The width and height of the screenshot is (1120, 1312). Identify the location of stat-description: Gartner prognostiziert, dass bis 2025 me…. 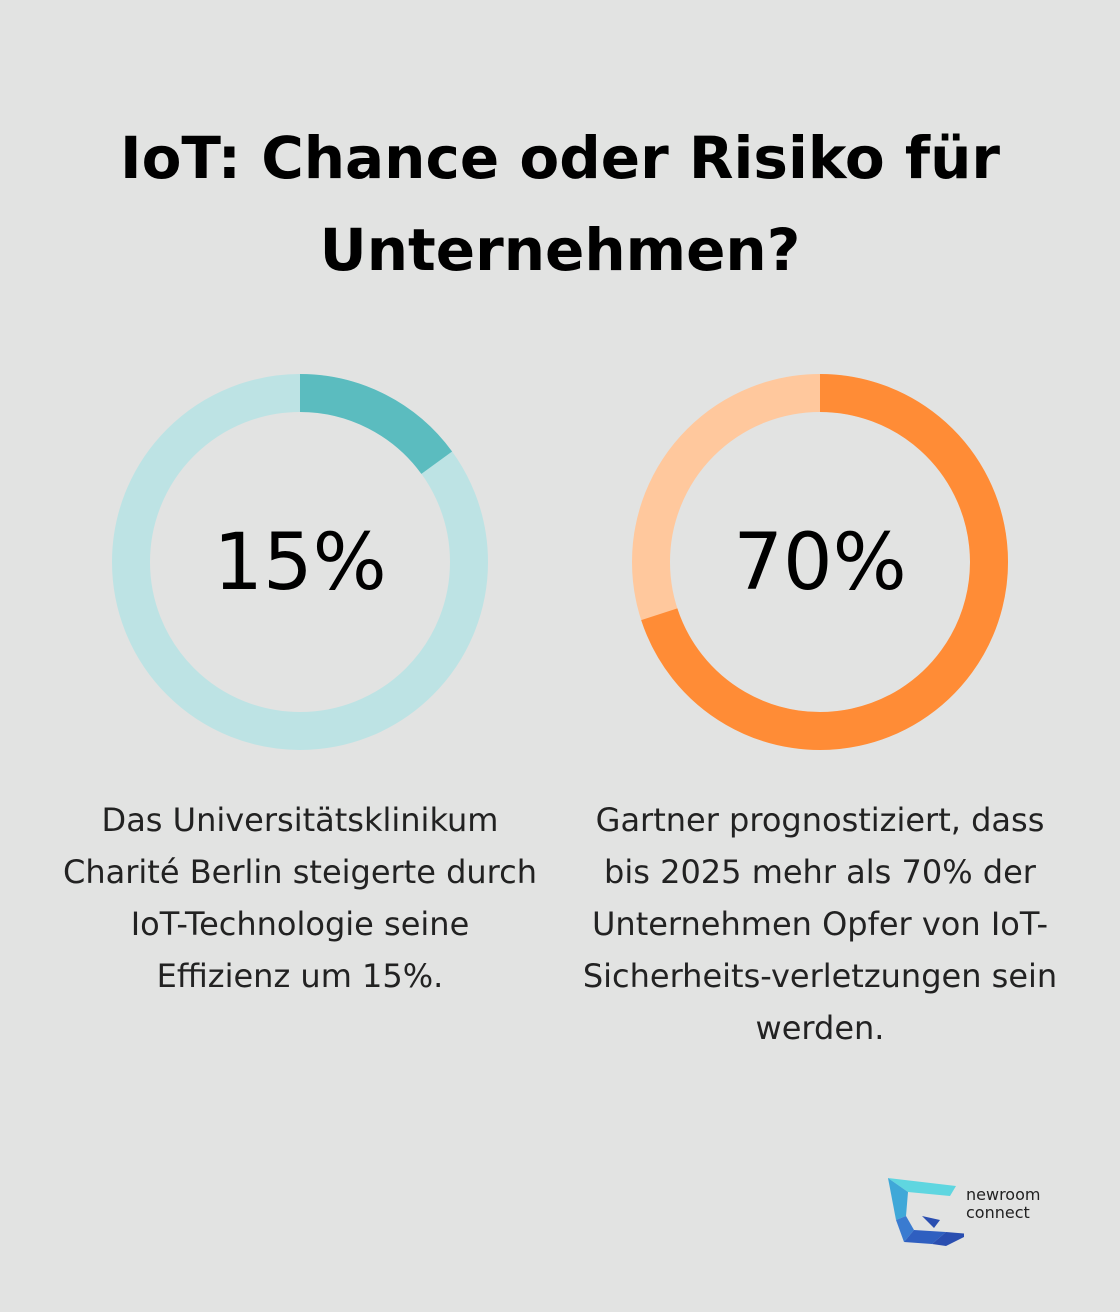
(820, 924).